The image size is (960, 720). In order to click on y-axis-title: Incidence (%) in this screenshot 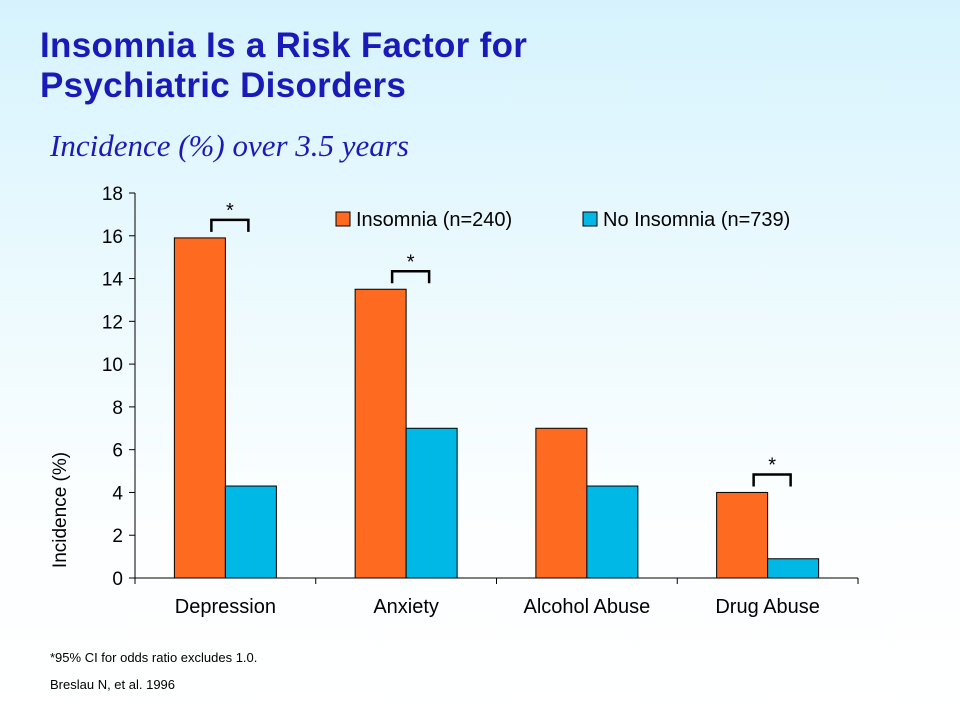, I will do `click(60, 510)`.